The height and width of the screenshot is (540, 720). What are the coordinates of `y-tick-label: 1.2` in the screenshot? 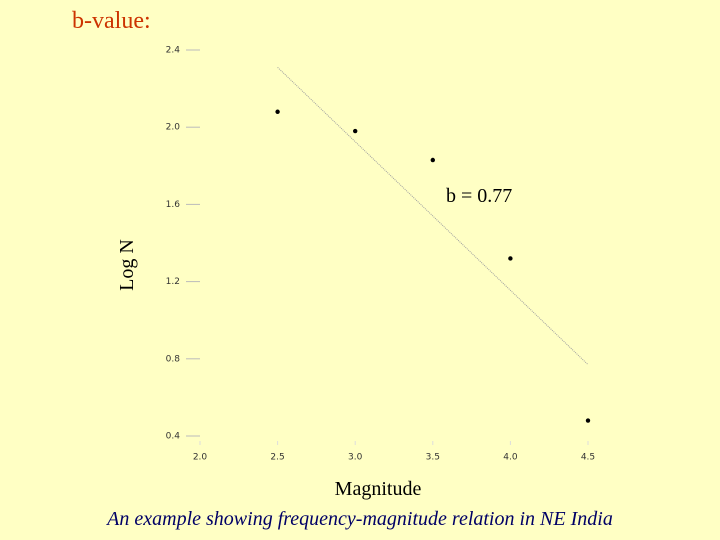 It's located at (173, 282).